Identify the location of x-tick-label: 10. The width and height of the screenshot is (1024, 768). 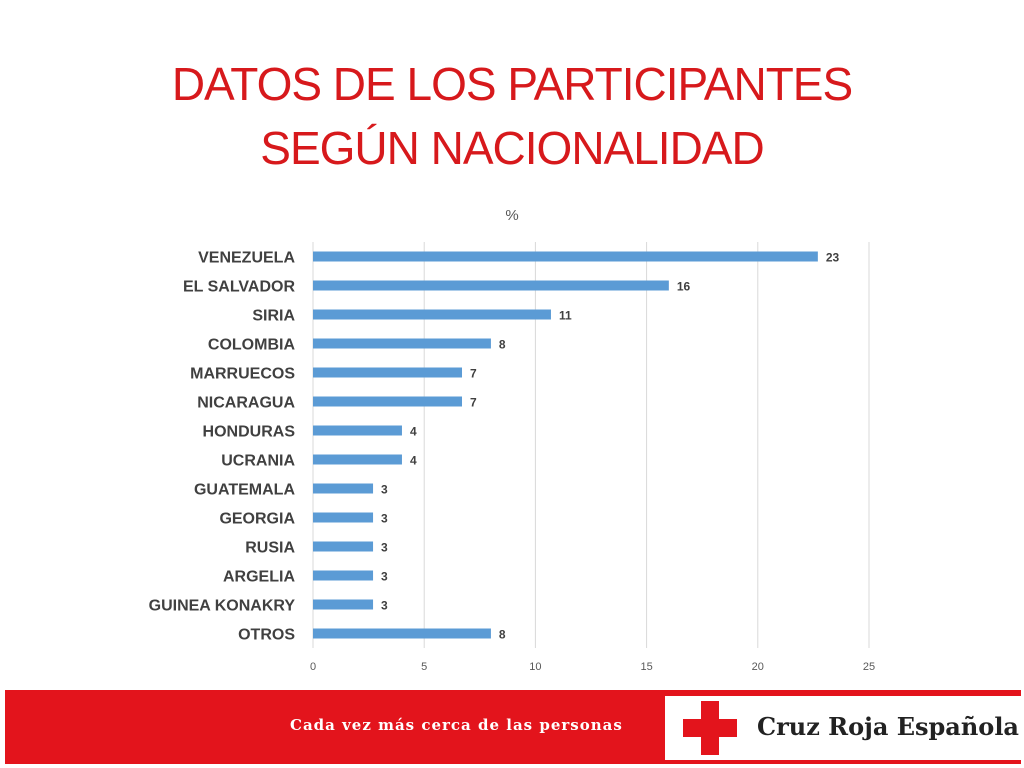
(535, 667).